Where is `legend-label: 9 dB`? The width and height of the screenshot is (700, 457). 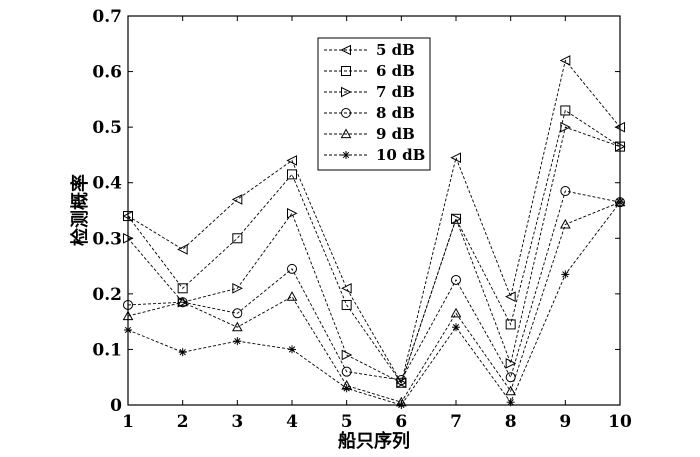
legend-label: 9 dB is located at coordinates (395, 134).